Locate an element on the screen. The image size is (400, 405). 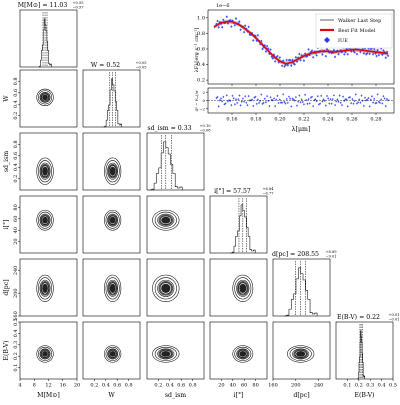
ytick-label-sd_ism: 0.4 is located at coordinates (16, 167).